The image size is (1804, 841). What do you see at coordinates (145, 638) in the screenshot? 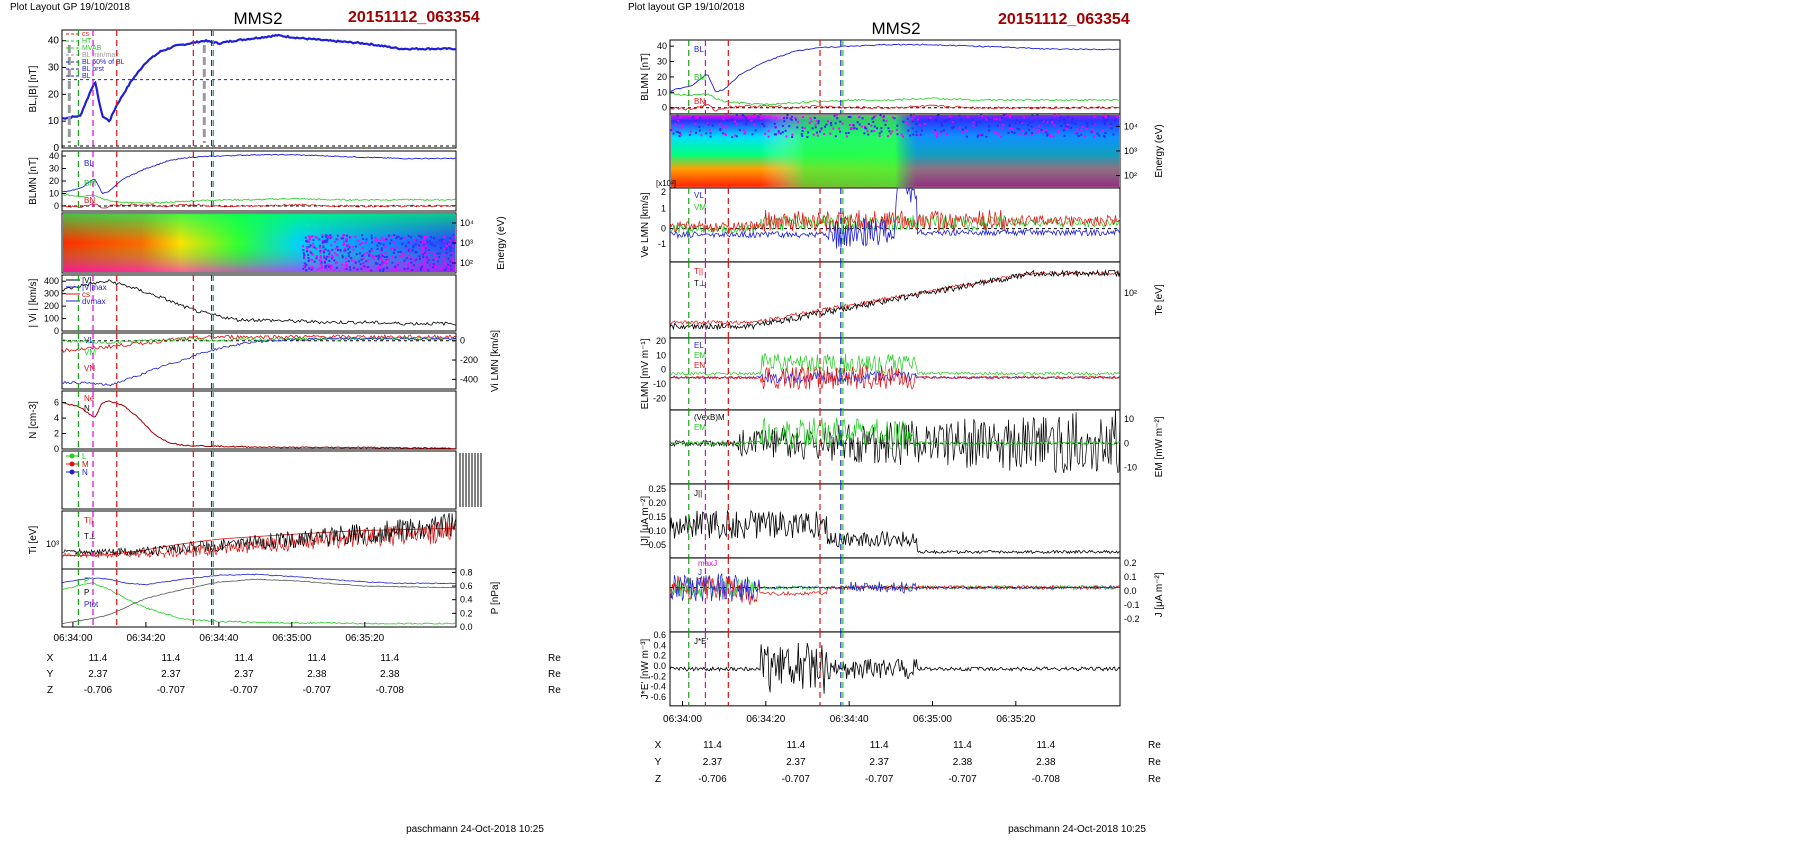
I see `left-time-tick-label-1: 06:34:20` at bounding box center [145, 638].